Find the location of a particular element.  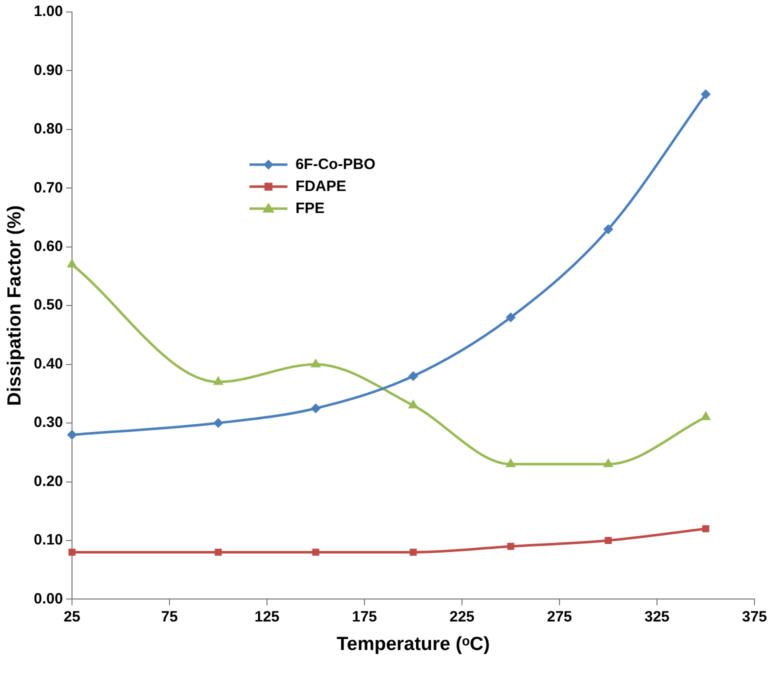

y-axis-title: Dissipation Factor (%) is located at coordinates (15, 305).